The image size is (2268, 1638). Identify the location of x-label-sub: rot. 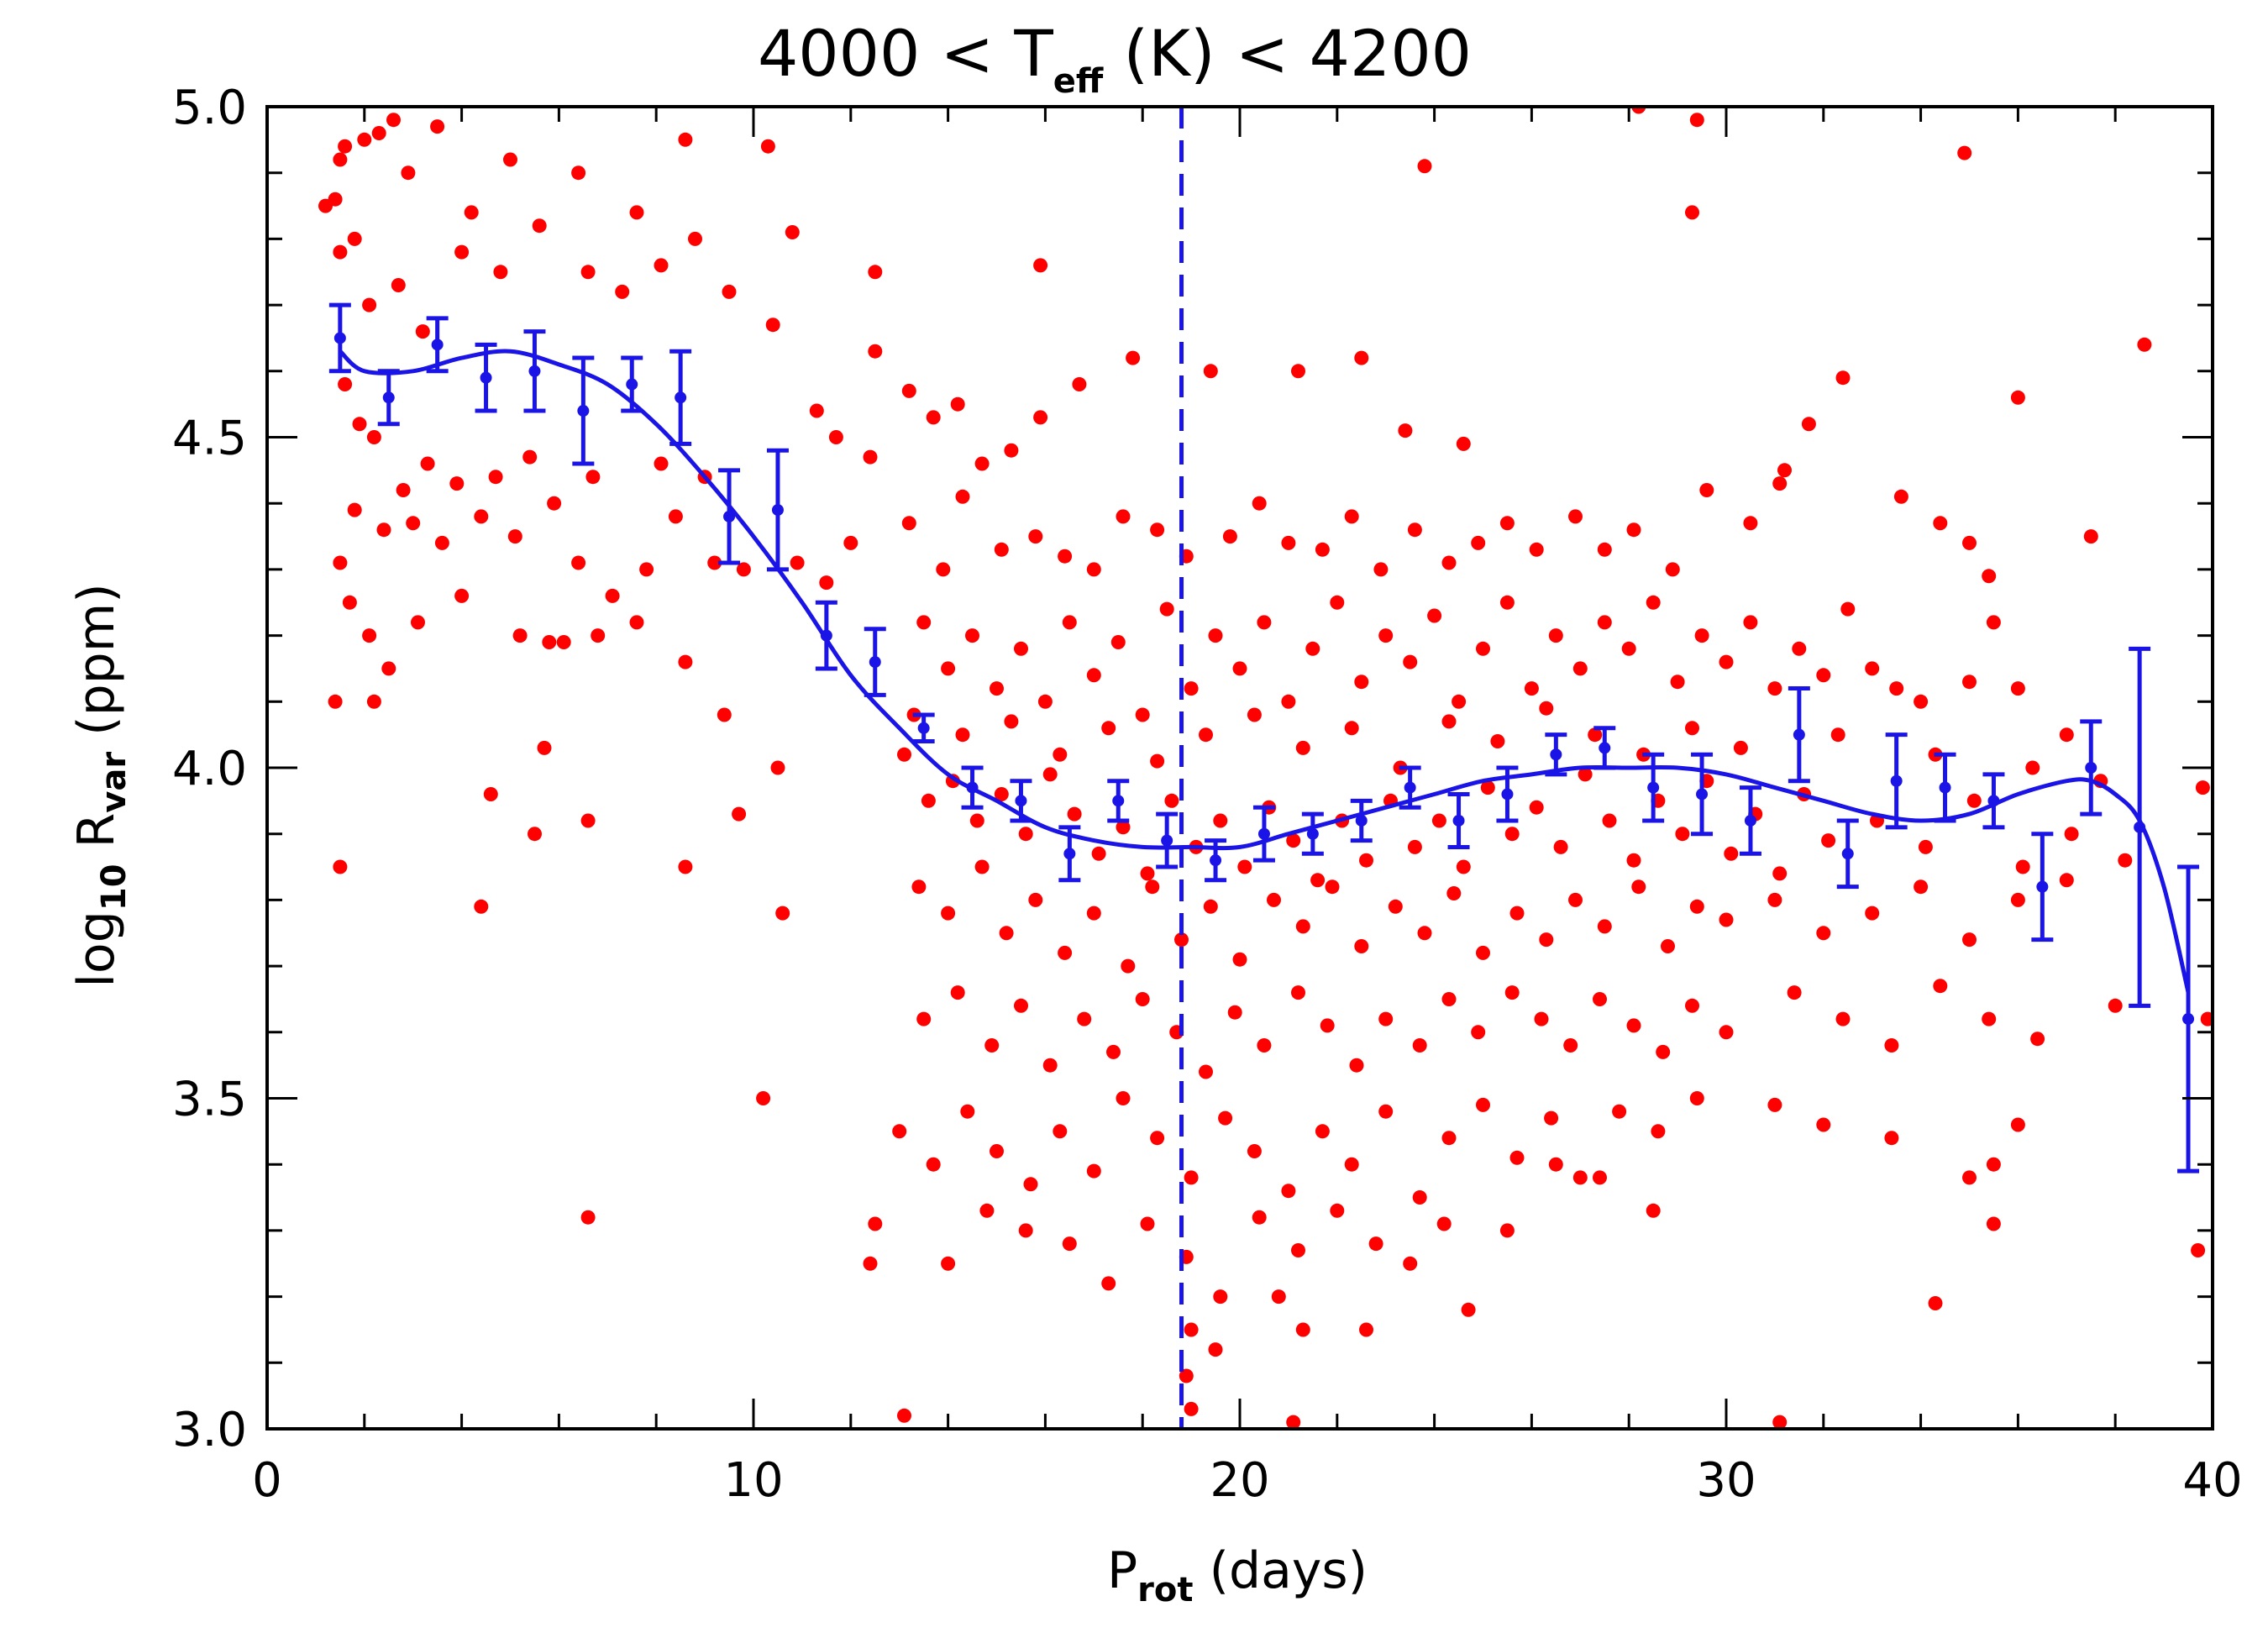
(1165, 1590).